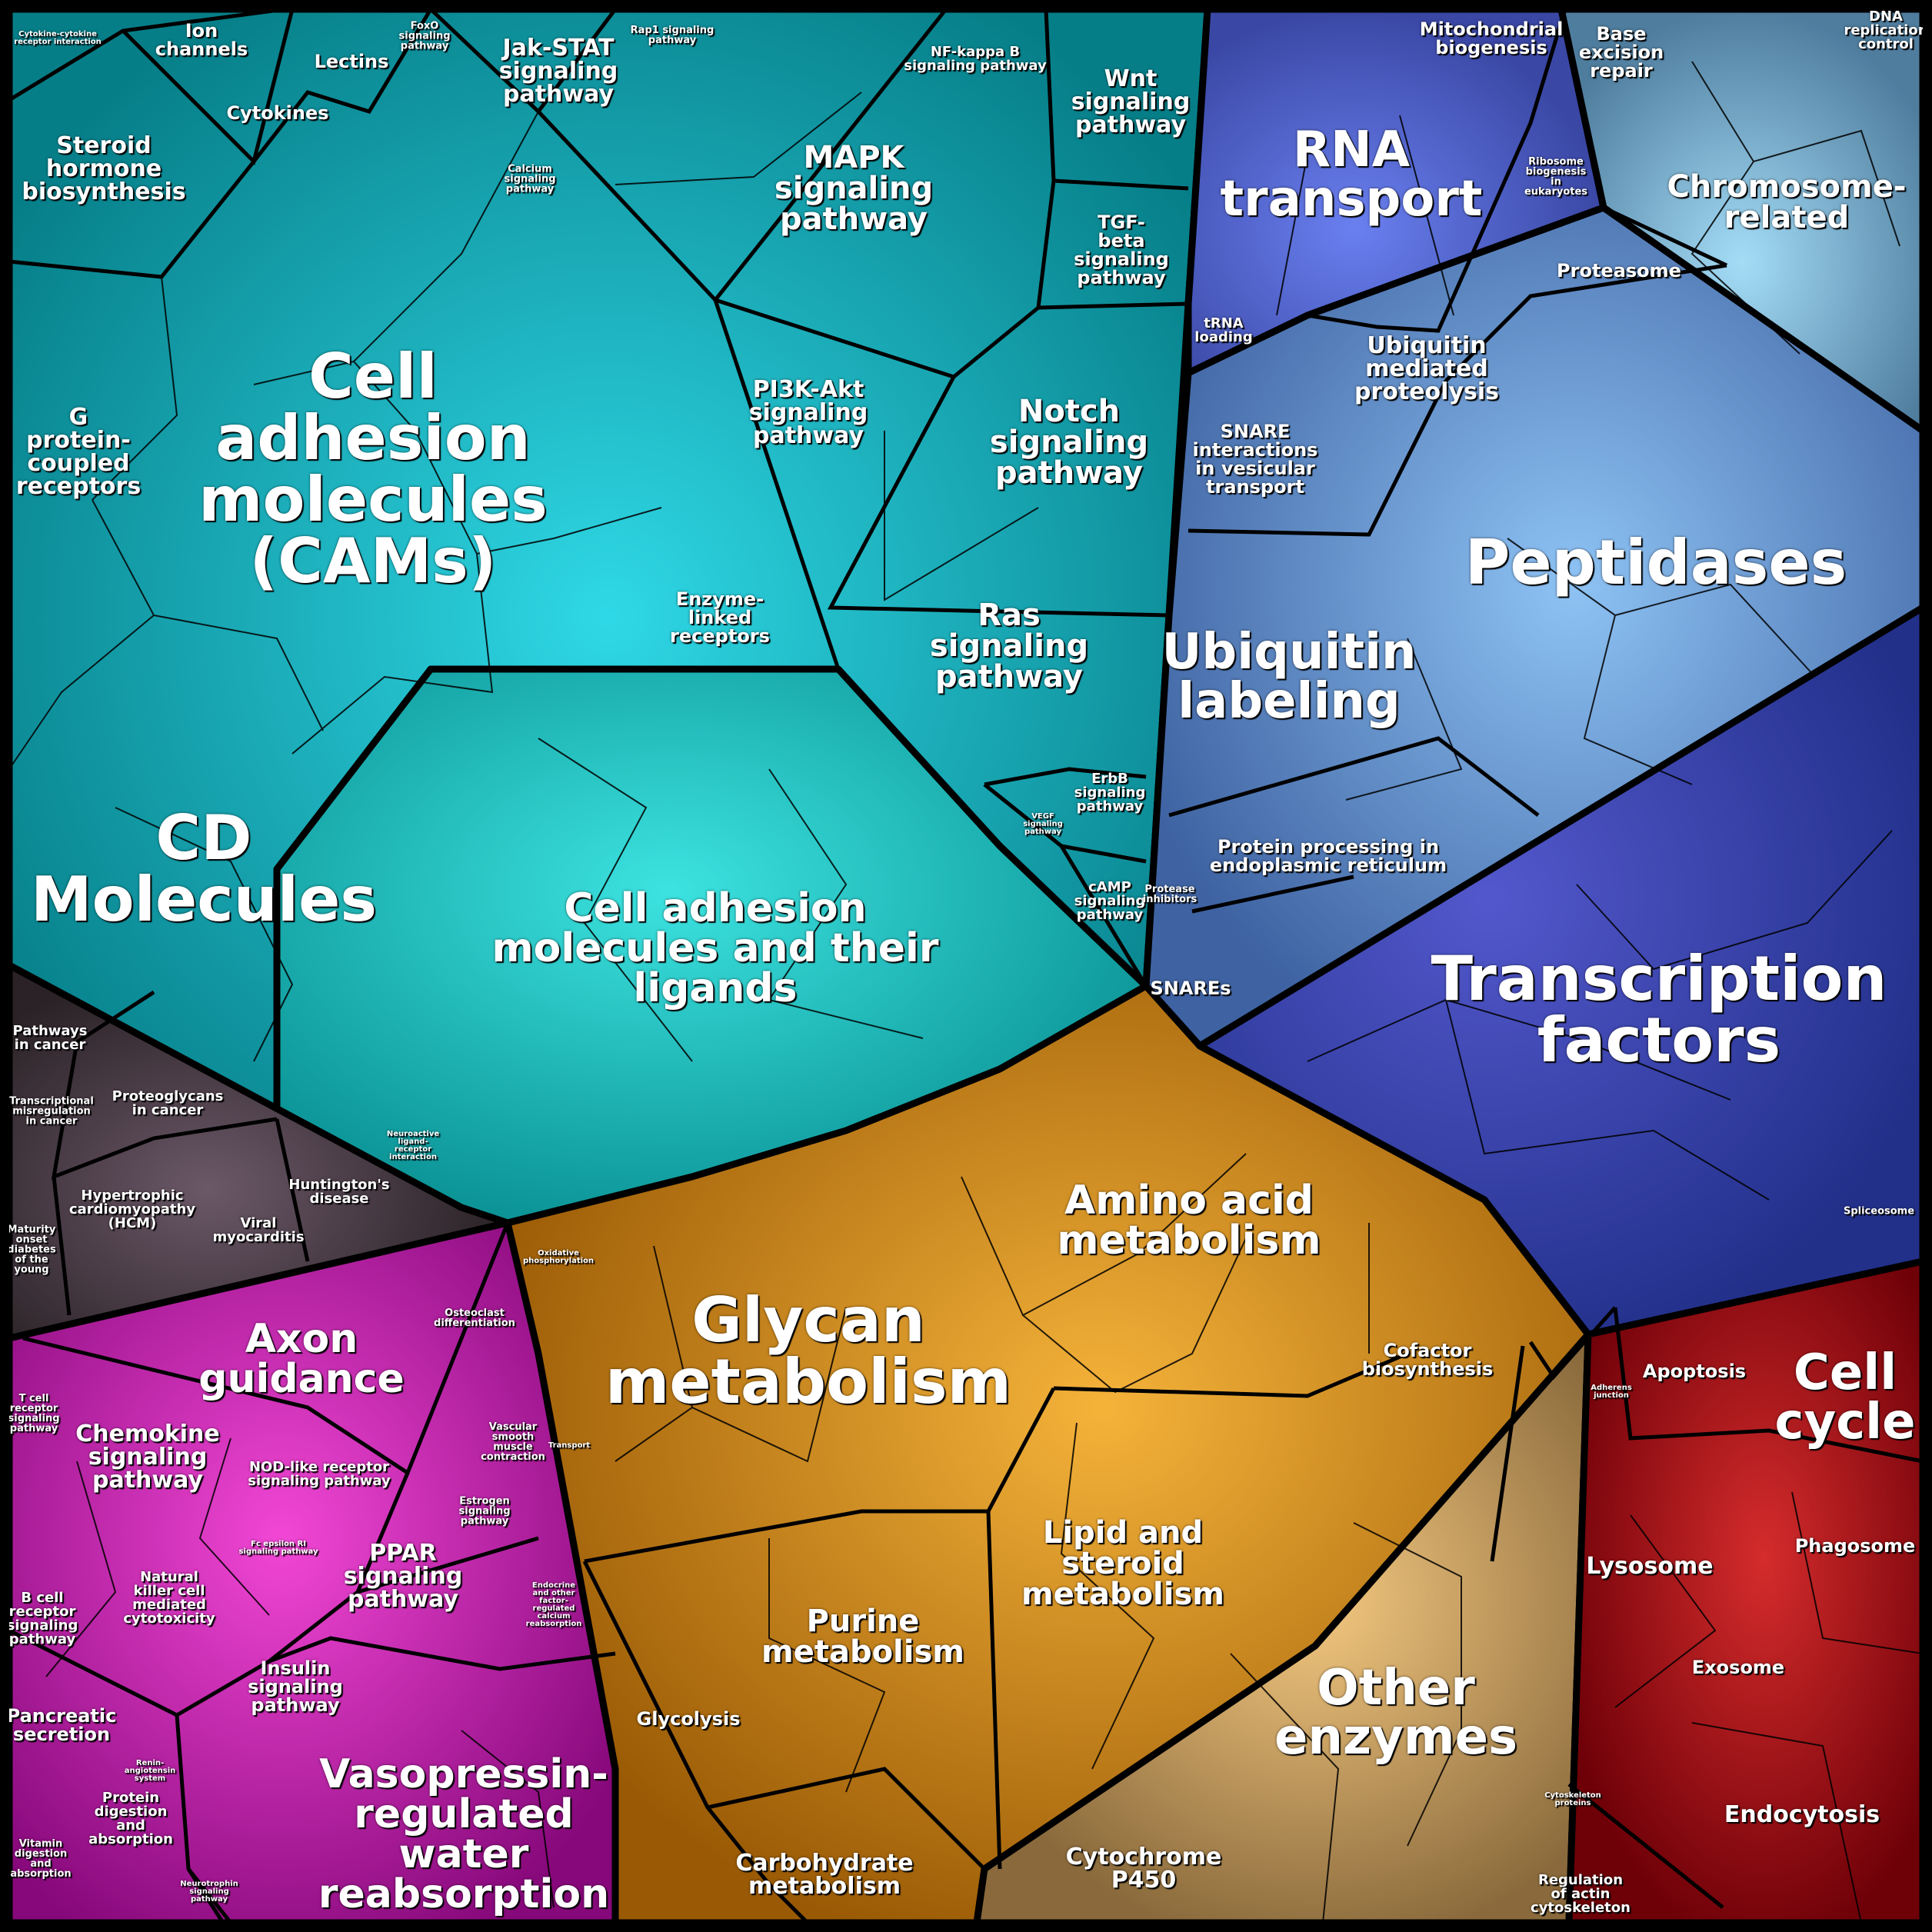 This screenshot has width=1932, height=1932. I want to click on cell-label-maturity-onset-diabetes-of-the-young: Maturity onset diabetes of the young, so click(31, 1250).